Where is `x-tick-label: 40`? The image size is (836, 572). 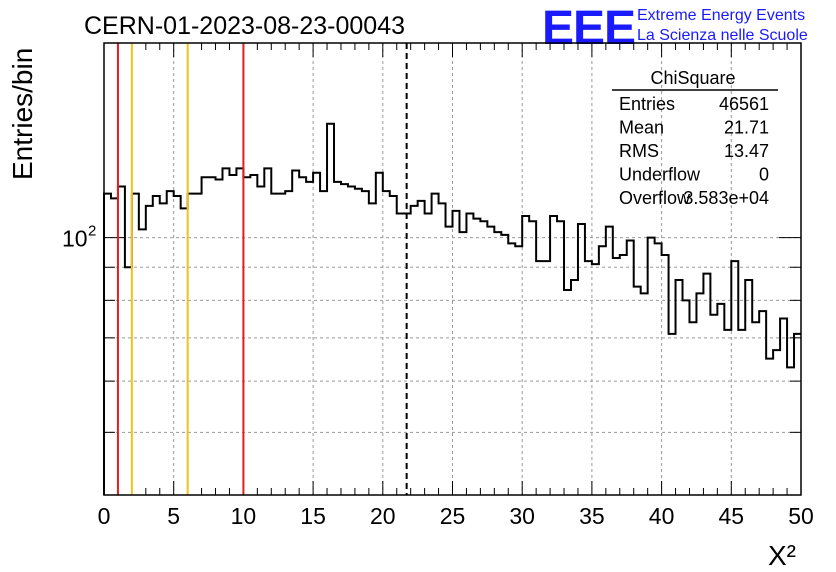 x-tick-label: 40 is located at coordinates (662, 516).